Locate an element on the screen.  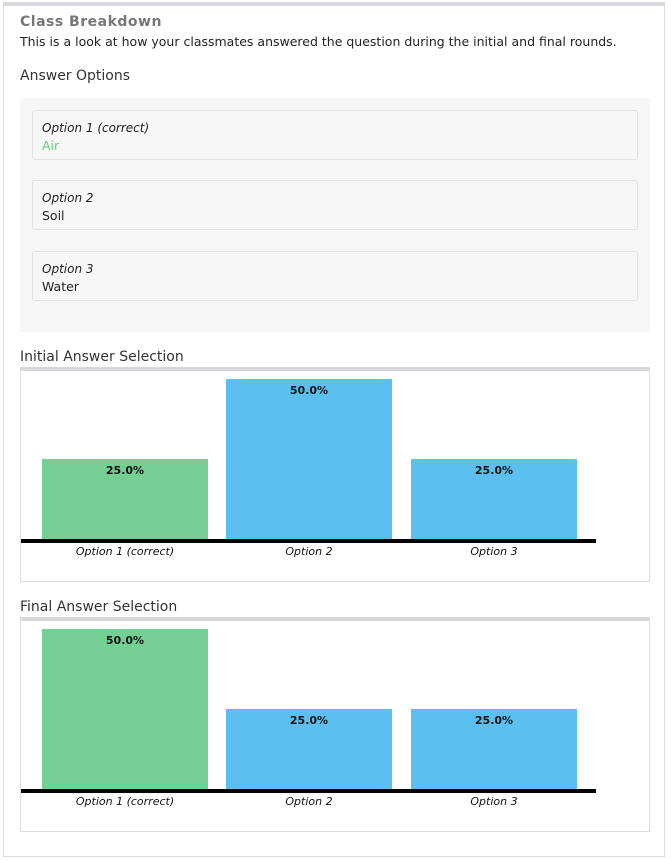
option-value: Air is located at coordinates (51, 145).